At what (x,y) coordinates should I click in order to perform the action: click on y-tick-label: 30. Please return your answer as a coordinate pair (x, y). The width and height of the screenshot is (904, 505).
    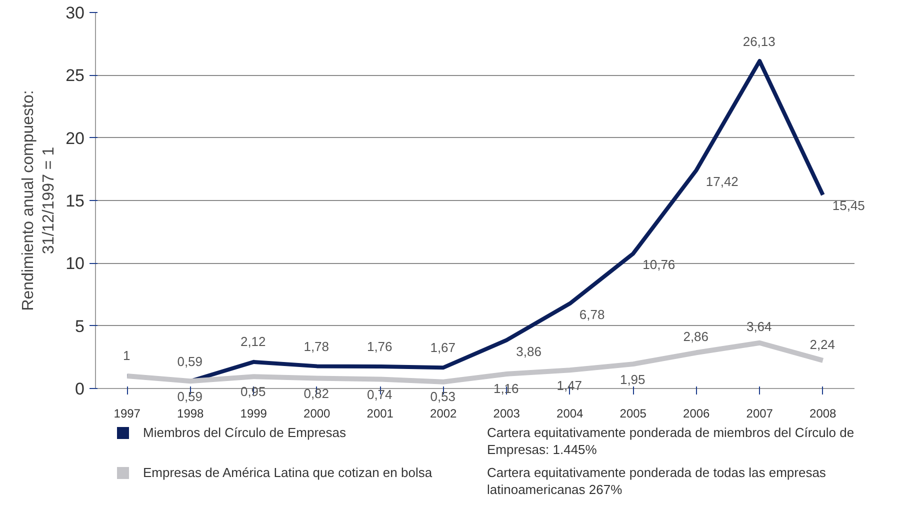
    Looking at the image, I should click on (75, 13).